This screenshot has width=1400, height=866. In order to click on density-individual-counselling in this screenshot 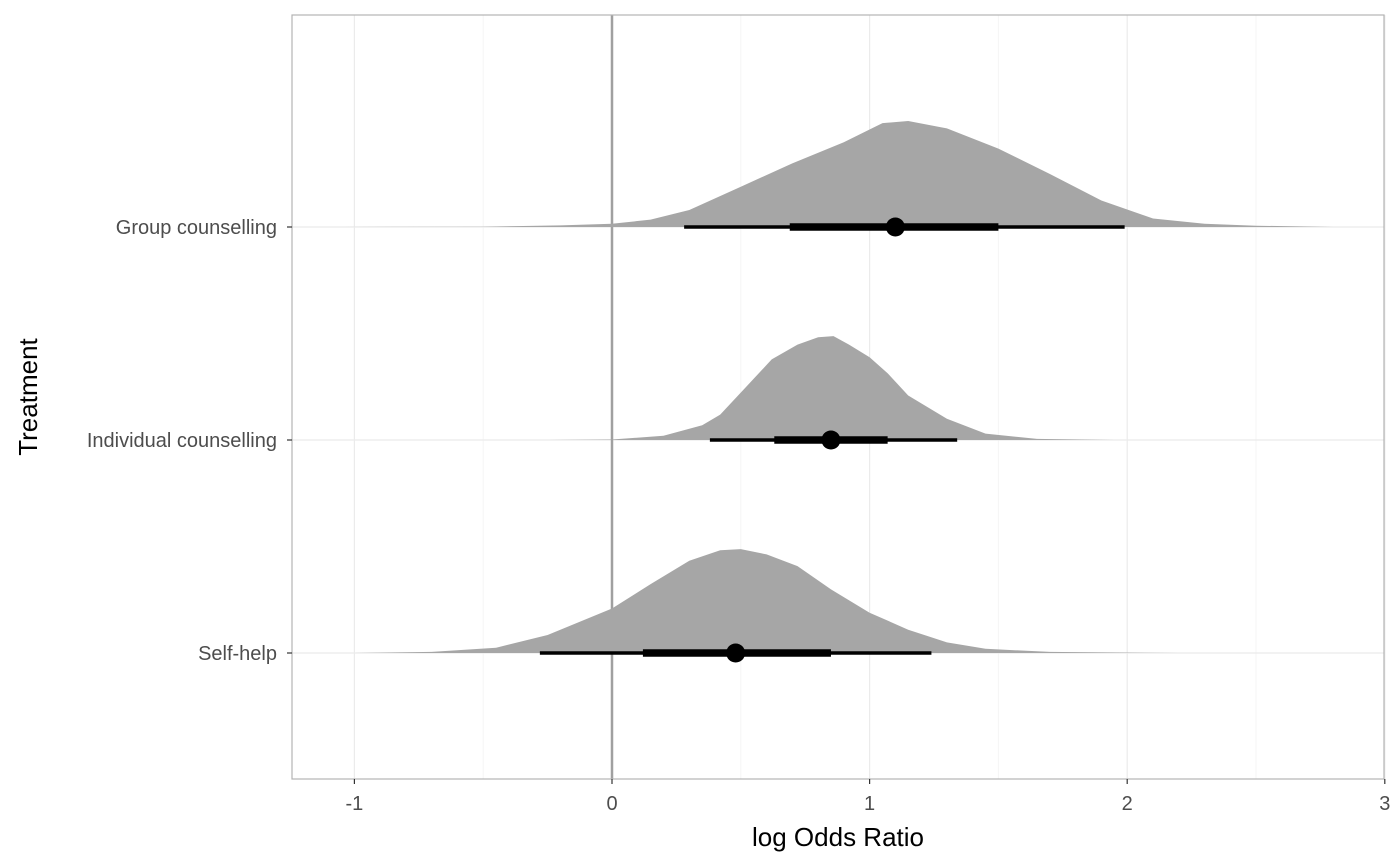, I will do `click(831, 388)`.